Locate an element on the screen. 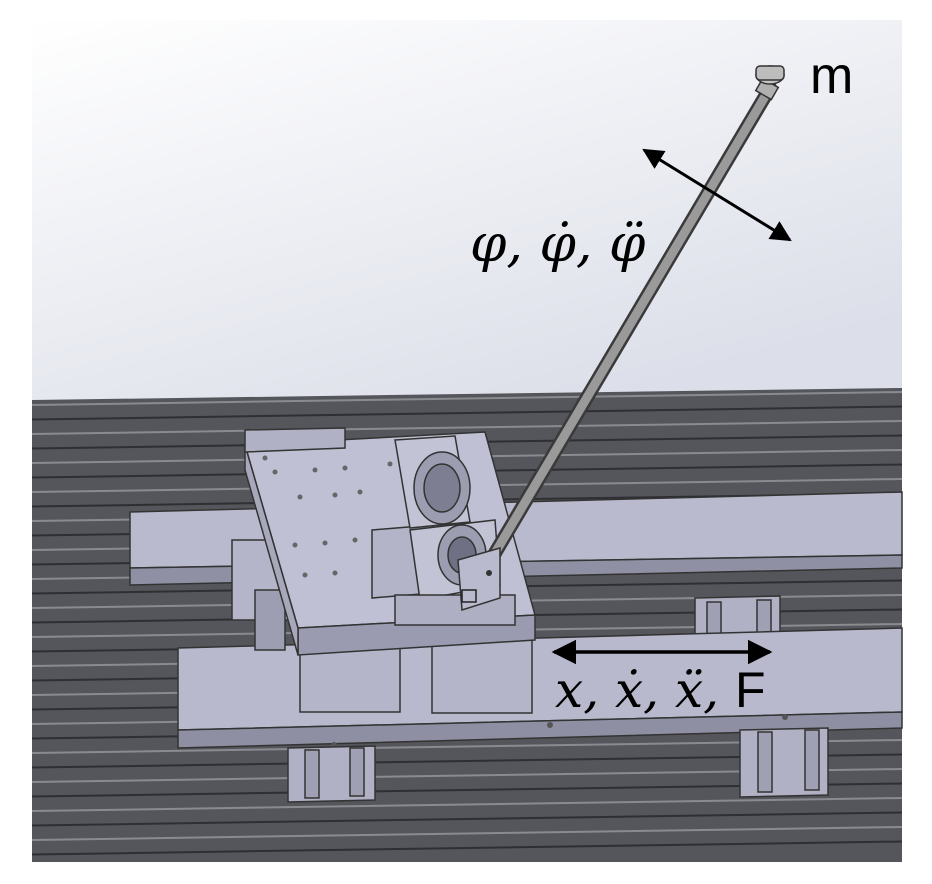 The width and height of the screenshot is (932, 884). pendulum-angle-label: φ, φ̇, φ̈ is located at coordinates (558, 244).